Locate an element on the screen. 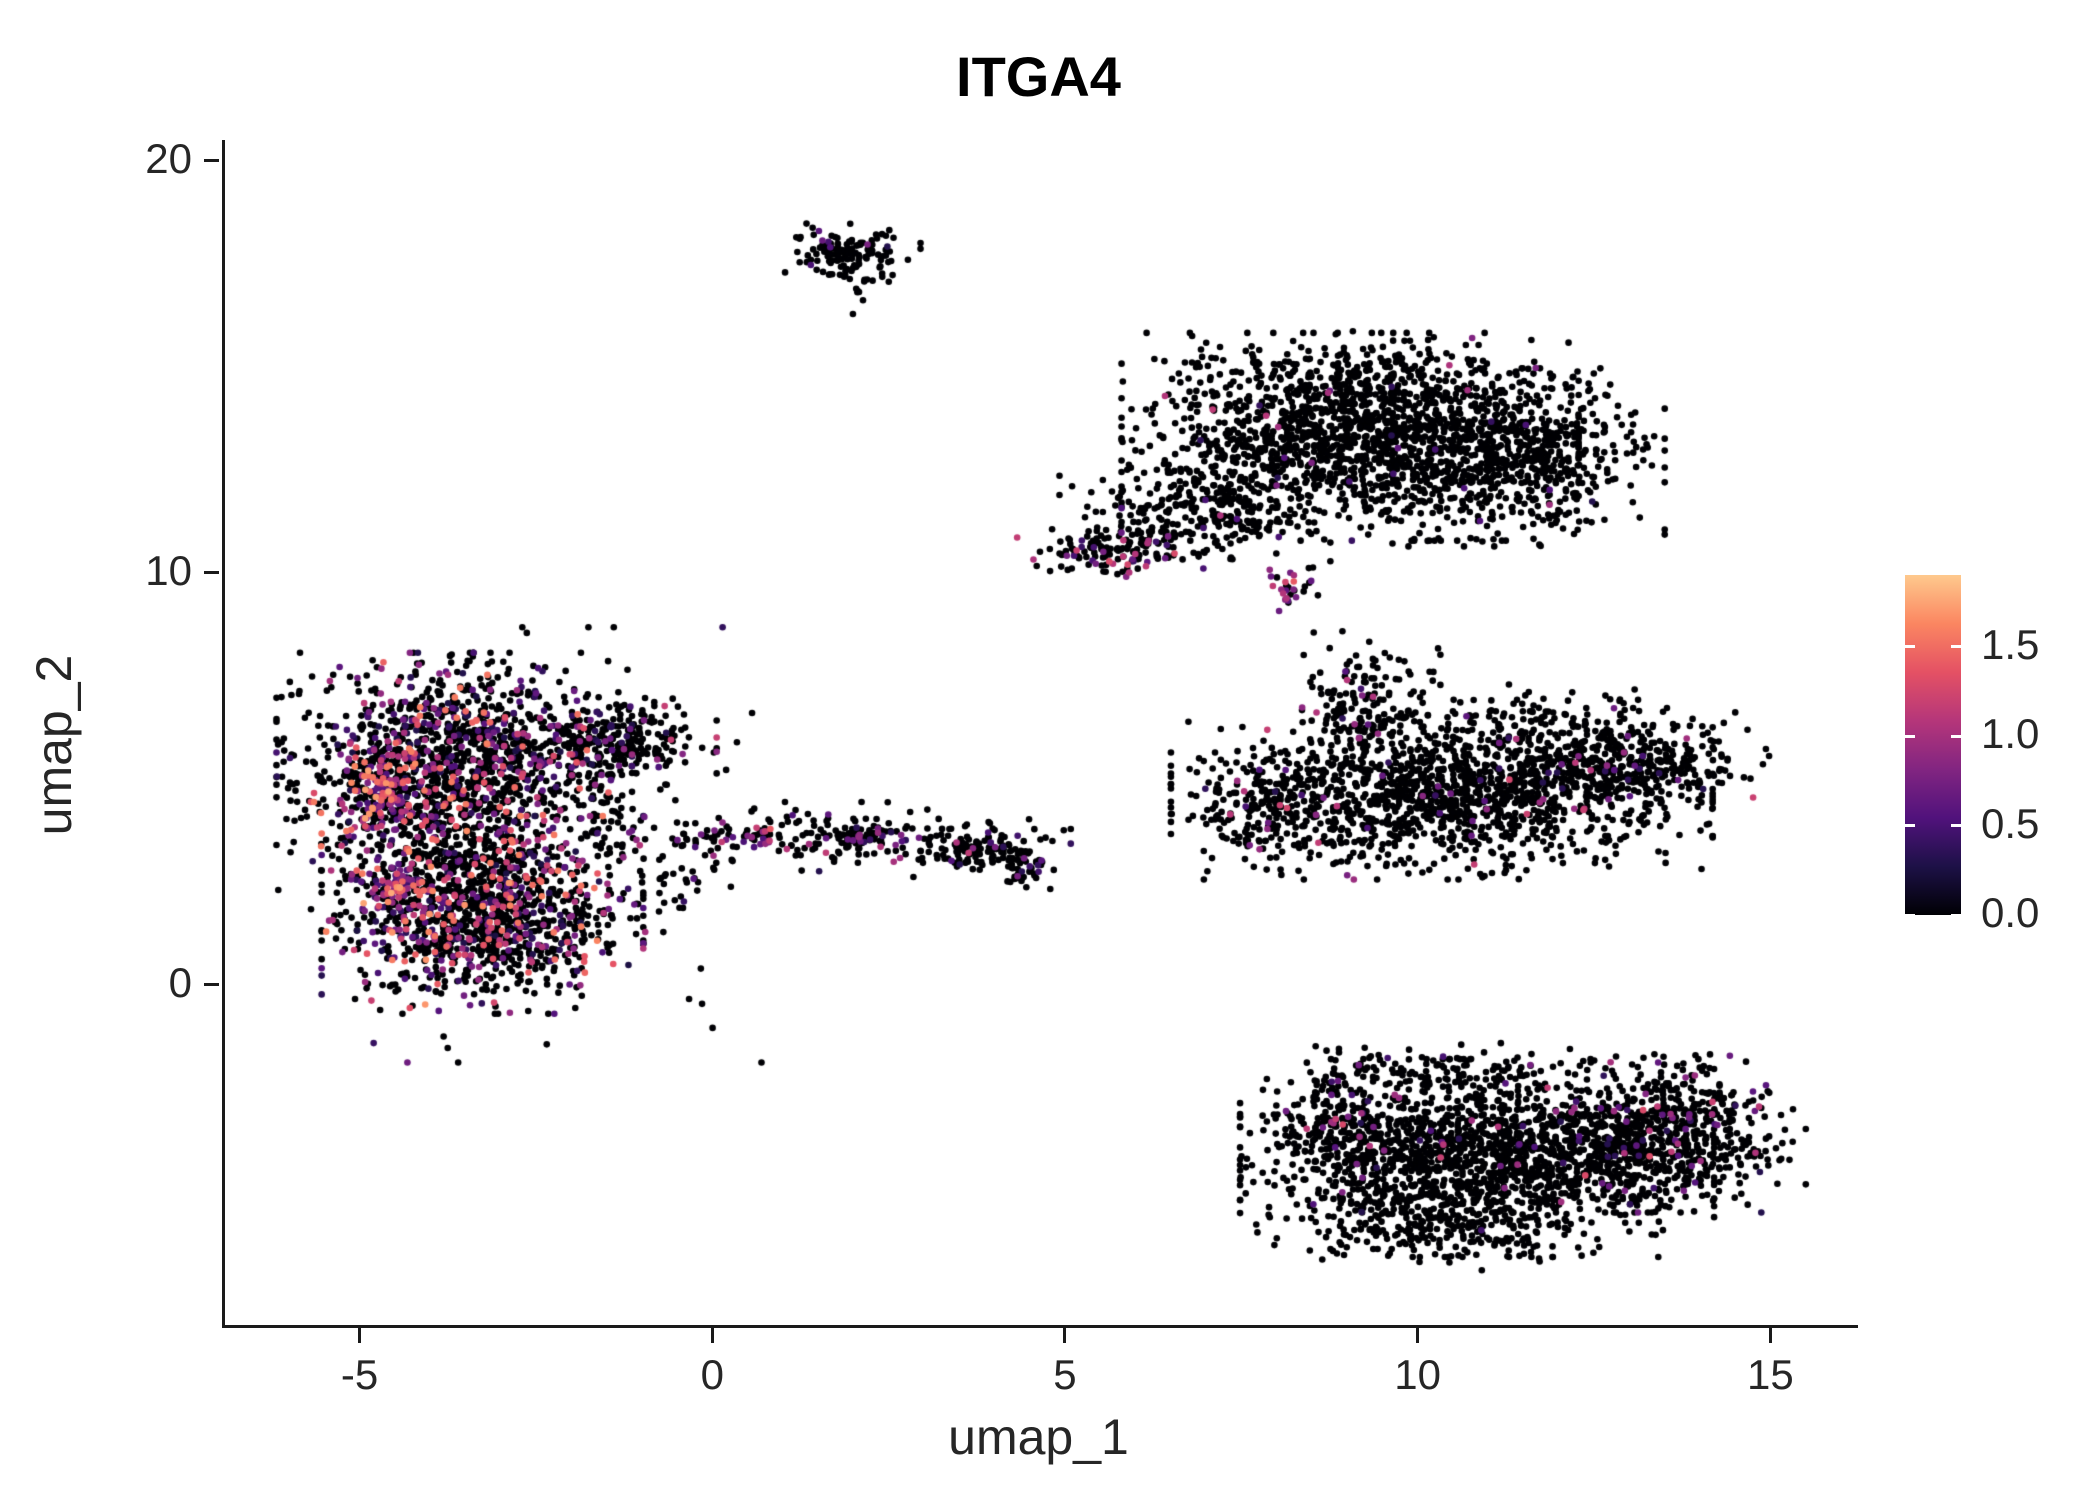  x-tick-label: 5 is located at coordinates (1065, 1374).